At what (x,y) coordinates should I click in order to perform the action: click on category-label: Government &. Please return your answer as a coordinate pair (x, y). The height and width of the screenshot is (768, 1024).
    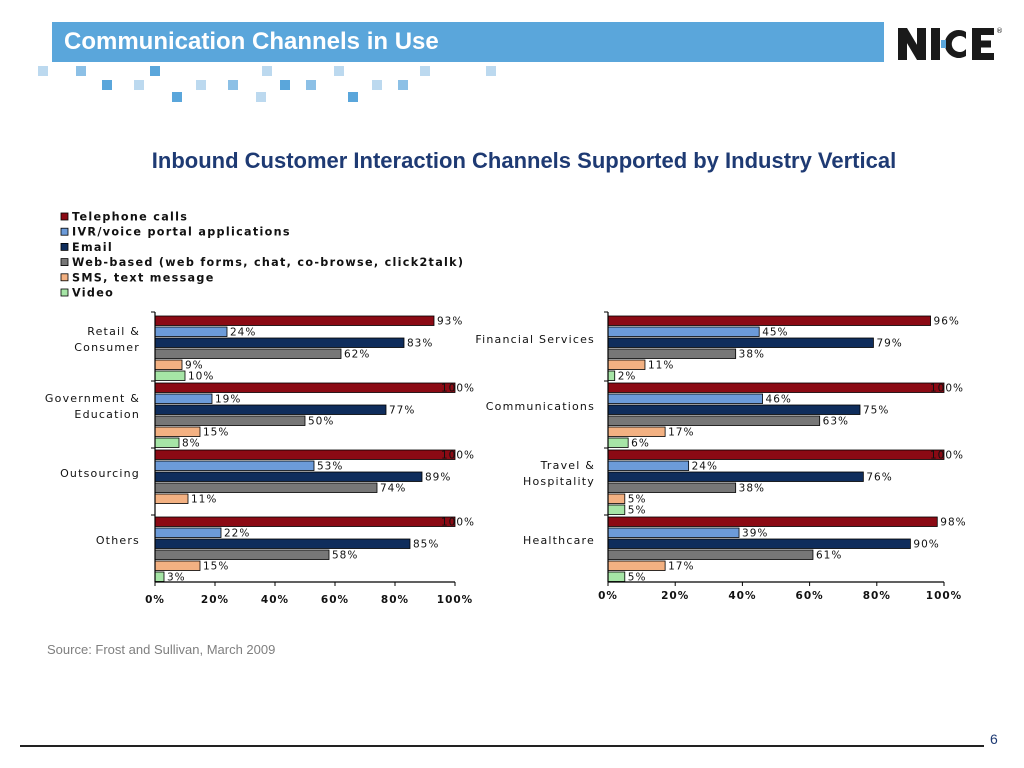
    Looking at the image, I should click on (92, 398).